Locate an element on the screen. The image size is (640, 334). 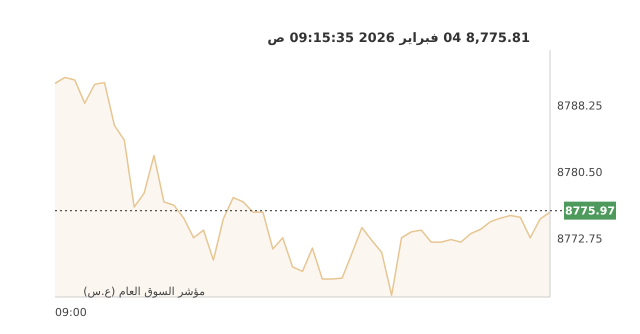
annotation: مؤشر السوق العام (ع.س) is located at coordinates (144, 291).